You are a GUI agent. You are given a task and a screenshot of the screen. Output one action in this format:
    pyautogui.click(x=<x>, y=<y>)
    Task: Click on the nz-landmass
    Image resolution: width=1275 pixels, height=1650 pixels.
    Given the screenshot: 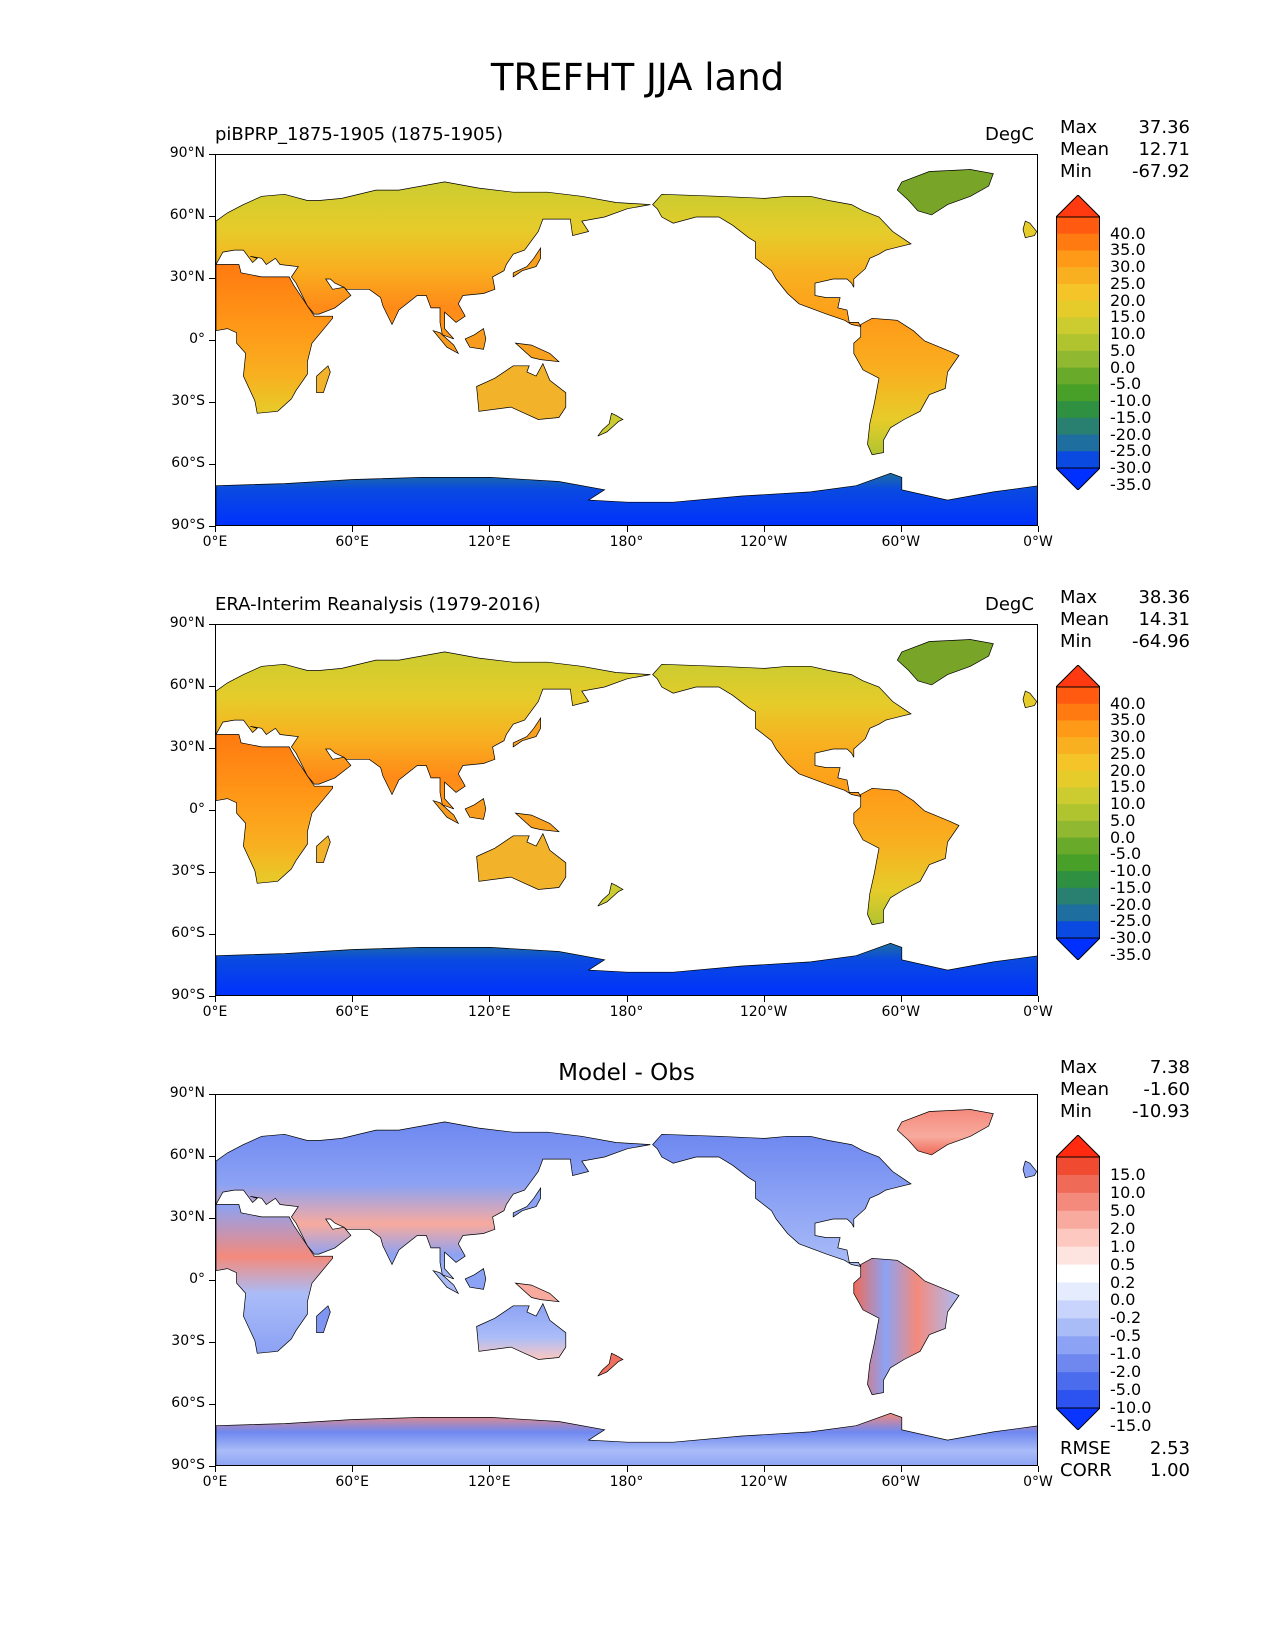 What is the action you would take?
    pyautogui.click(x=610, y=894)
    